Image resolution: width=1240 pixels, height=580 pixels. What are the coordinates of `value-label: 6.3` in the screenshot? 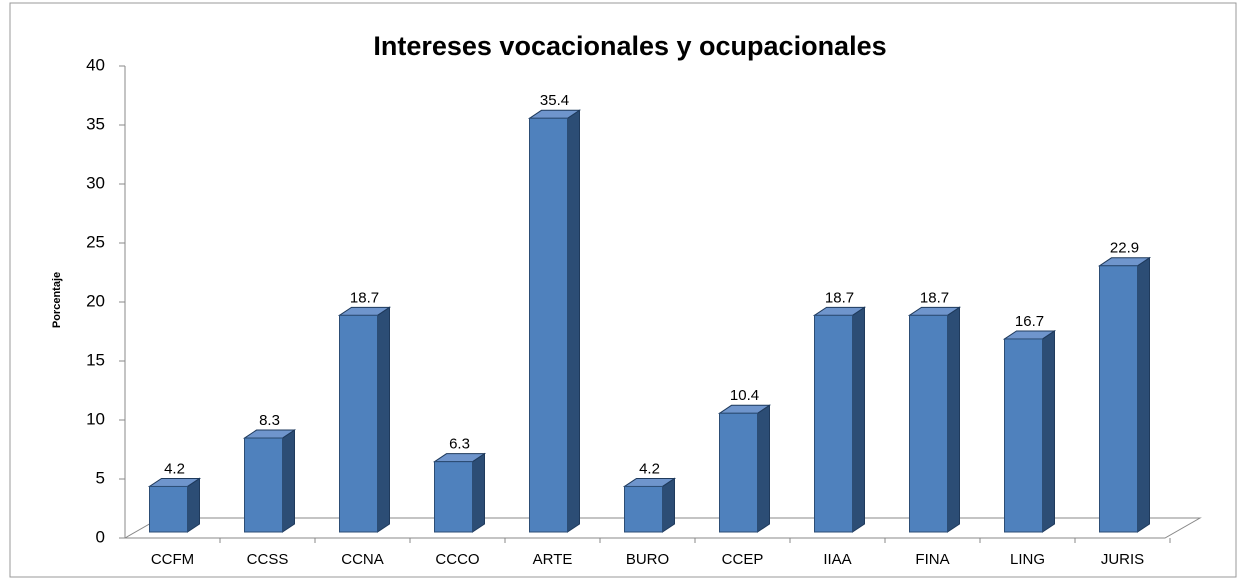 It's located at (459, 444).